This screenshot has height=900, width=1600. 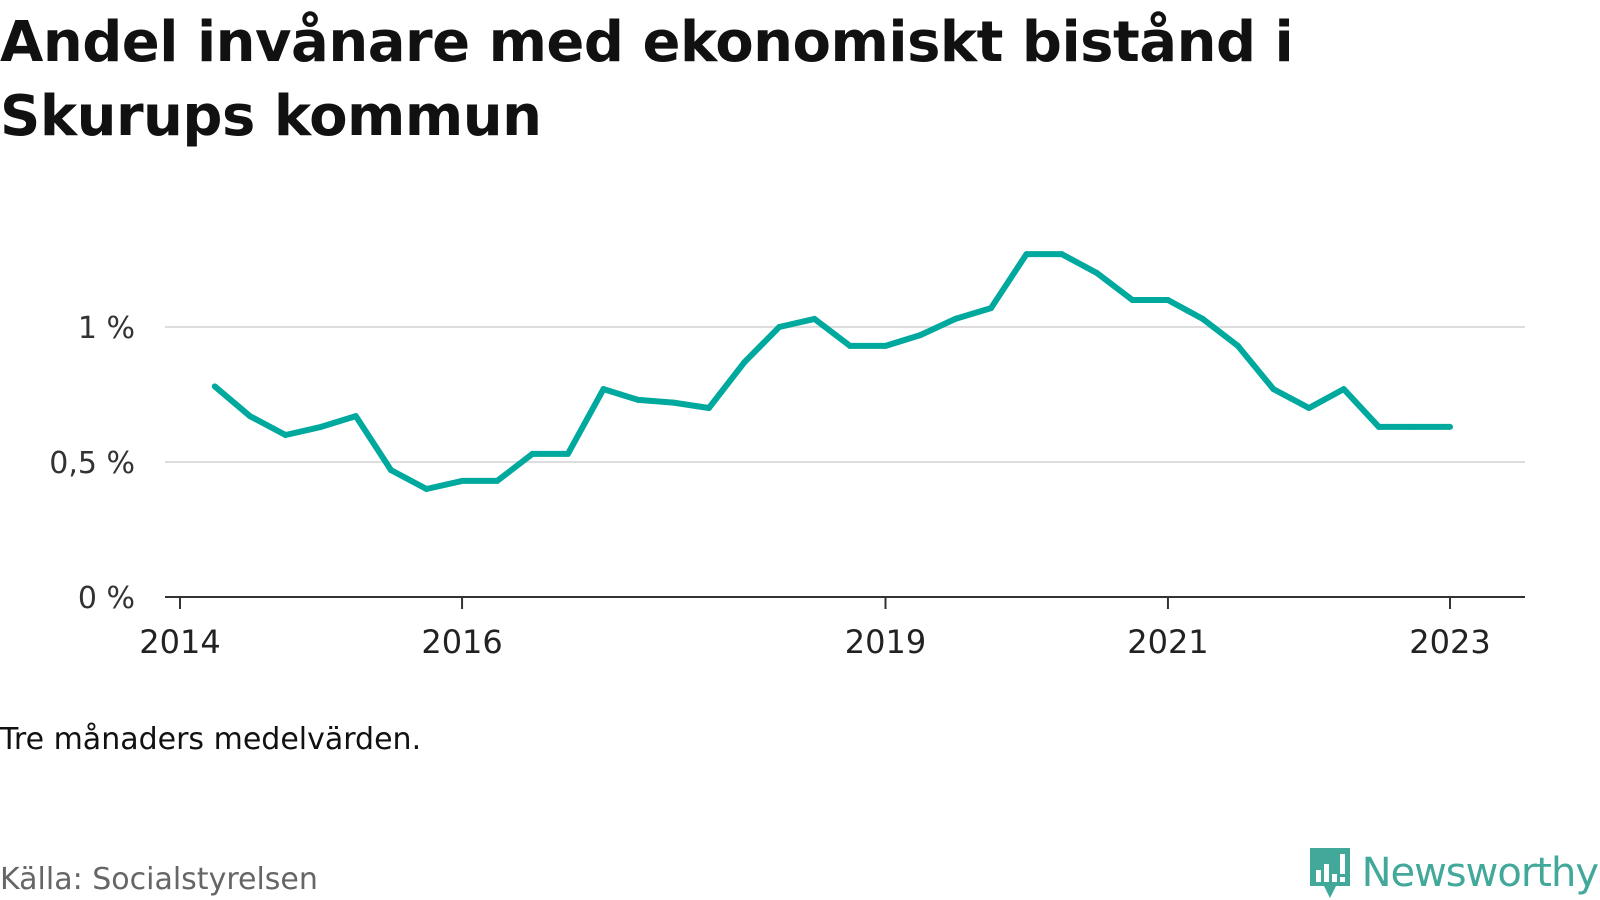 What do you see at coordinates (211, 739) in the screenshot?
I see `chart-note: Tre månaders medelvärden.` at bounding box center [211, 739].